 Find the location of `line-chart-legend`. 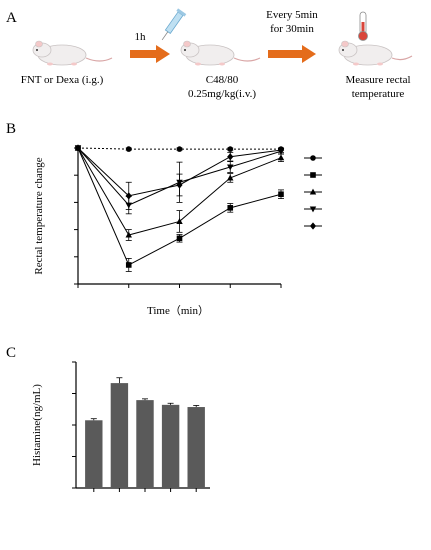

line-chart-legend is located at coordinates (313, 192).